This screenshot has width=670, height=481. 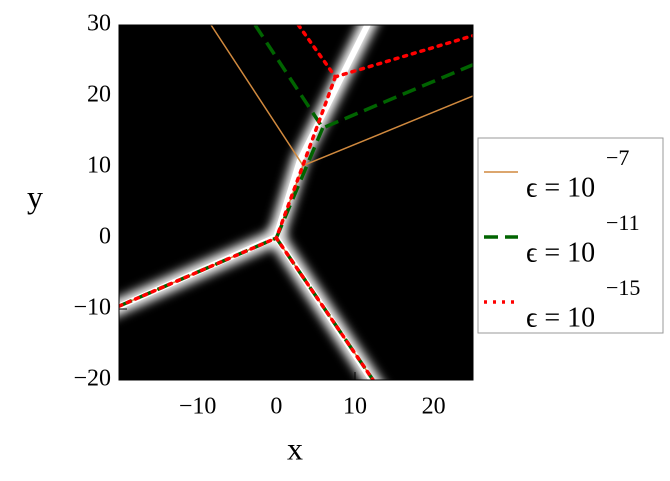 I want to click on y-tick-label: 10, so click(x=99, y=166).